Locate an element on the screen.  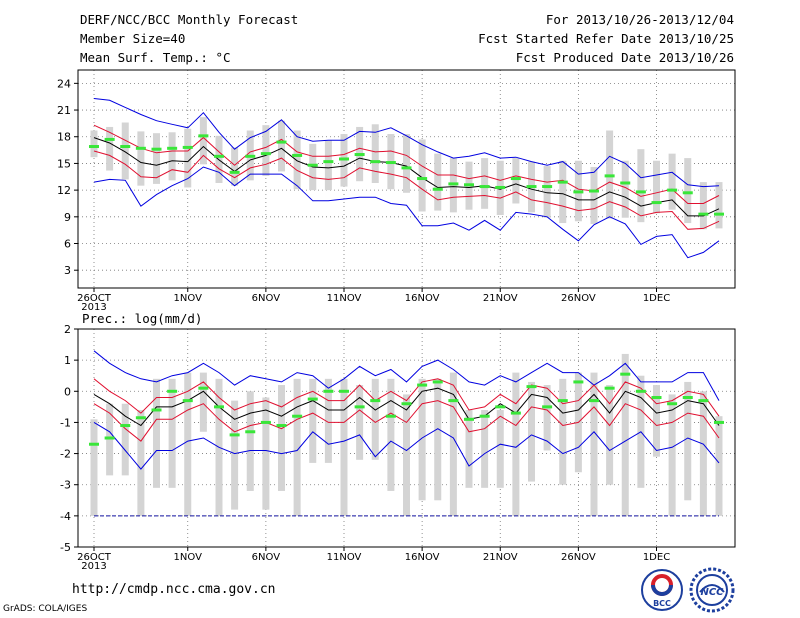
x-tick-label: 26OCT is located at coordinates (94, 557).